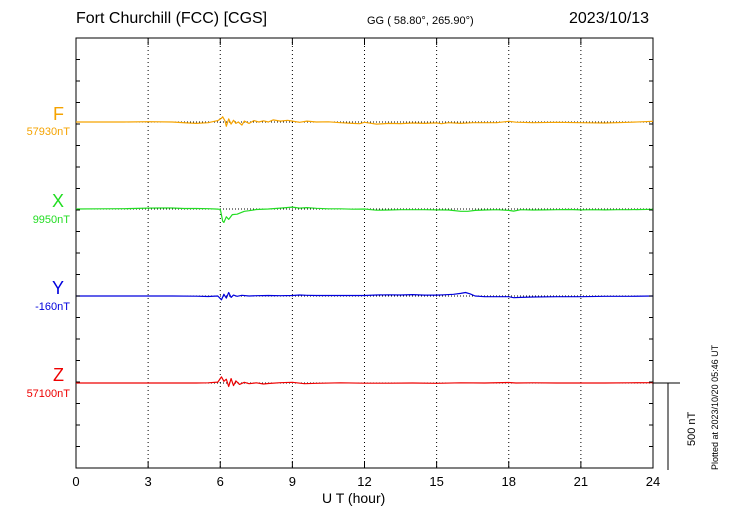  Describe the element at coordinates (364, 214) in the screenshot. I see `series-line-x` at that location.